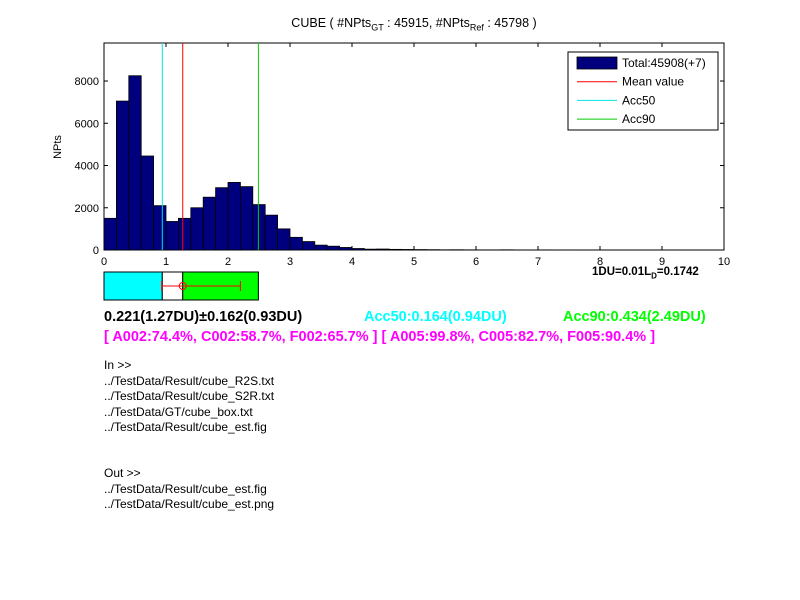 The height and width of the screenshot is (600, 800). What do you see at coordinates (653, 82) in the screenshot?
I see `legend-label: Mean value` at bounding box center [653, 82].